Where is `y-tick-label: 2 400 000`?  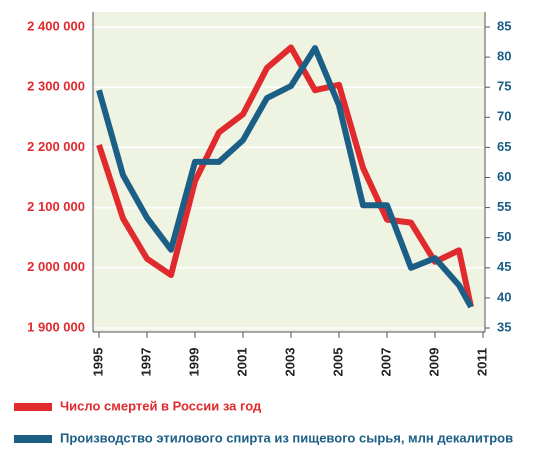 y-tick-label: 2 400 000 is located at coordinates (56, 25).